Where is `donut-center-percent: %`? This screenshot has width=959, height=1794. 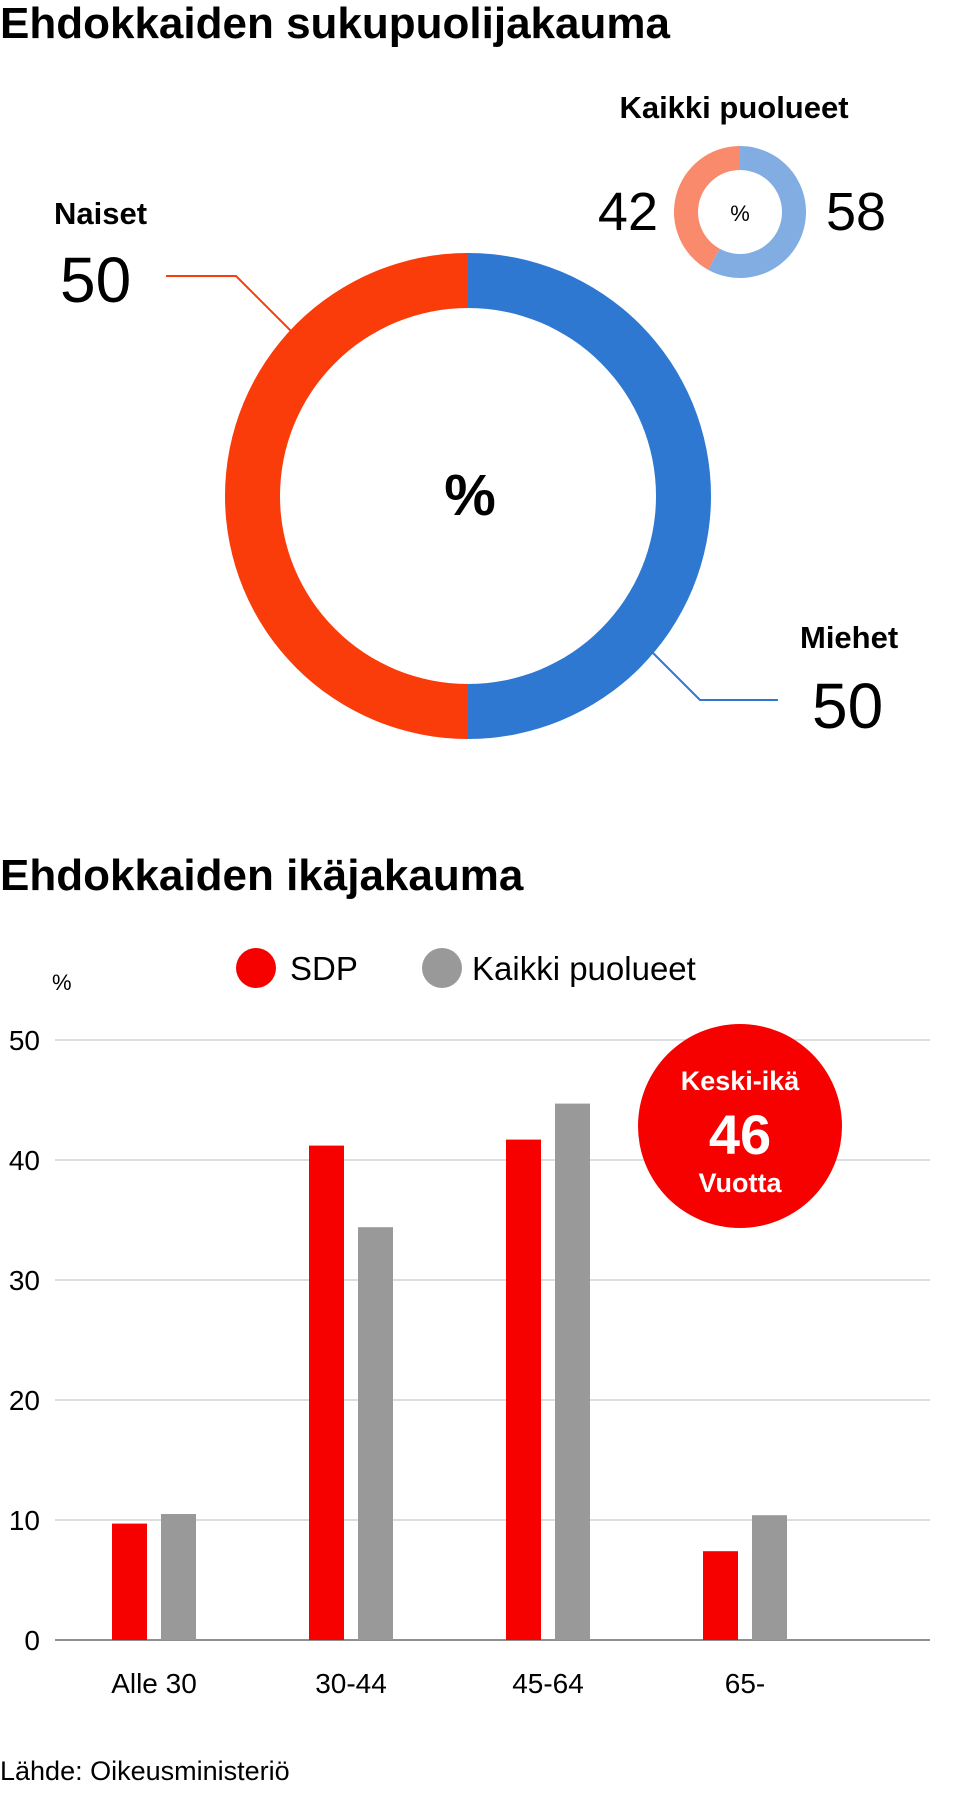
donut-center-percent: % is located at coordinates (470, 495).